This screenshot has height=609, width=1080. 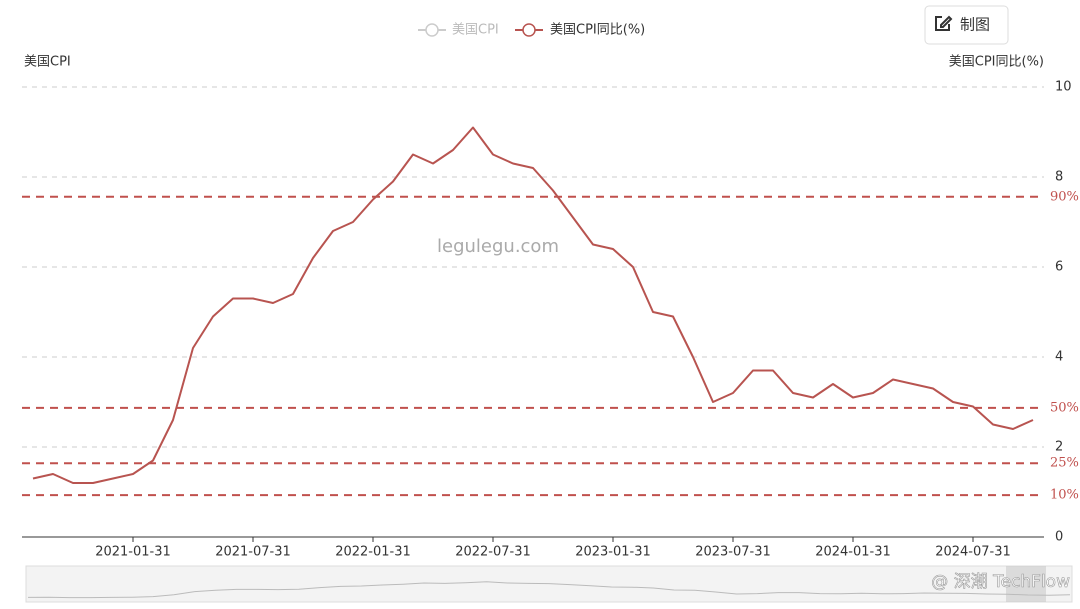 I want to click on y2-tick-label: 8, so click(x=1059, y=177).